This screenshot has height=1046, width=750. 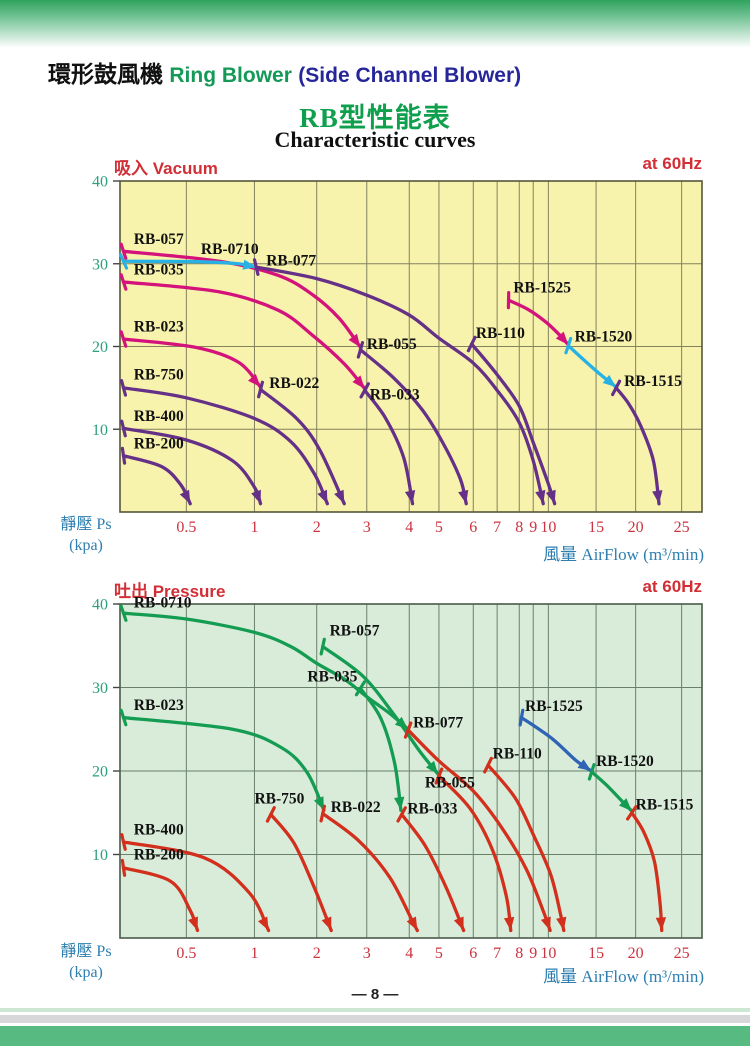 I want to click on vacuum-curve-rb-022: RB-022, so click(x=301, y=440).